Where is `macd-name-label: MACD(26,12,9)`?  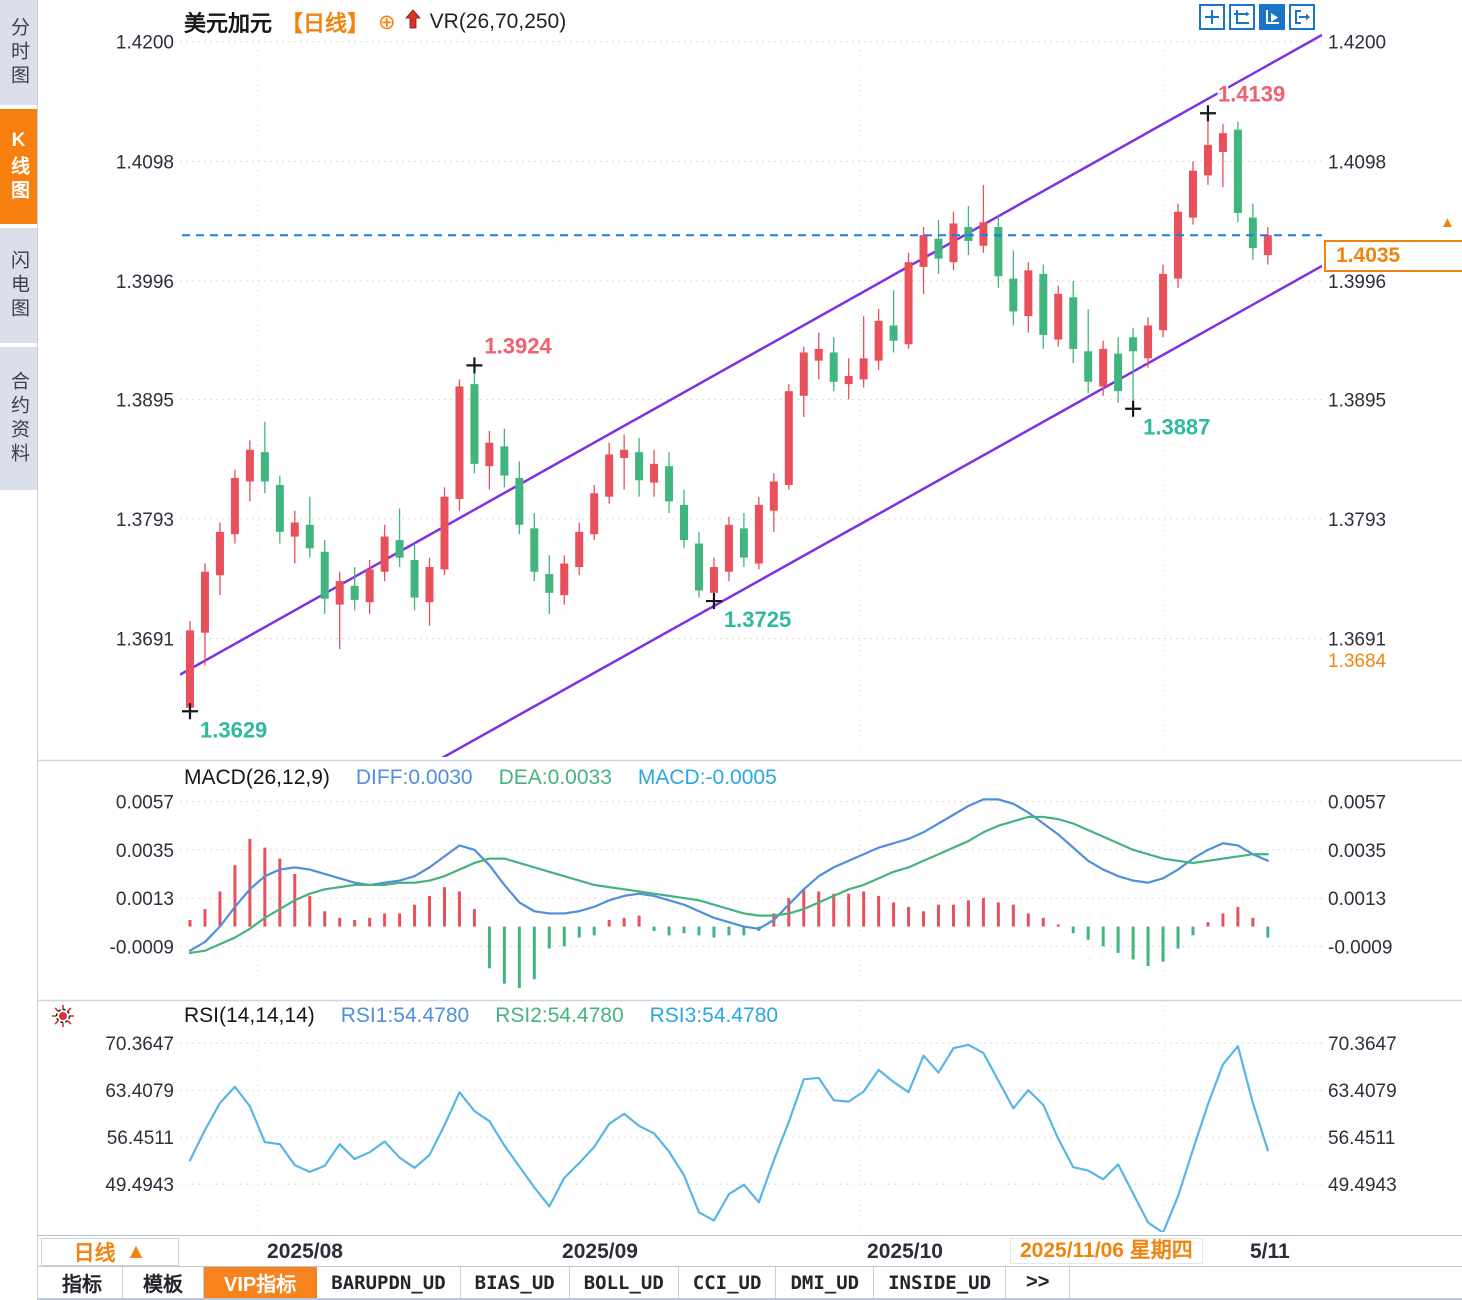 macd-name-label: MACD(26,12,9) is located at coordinates (257, 777).